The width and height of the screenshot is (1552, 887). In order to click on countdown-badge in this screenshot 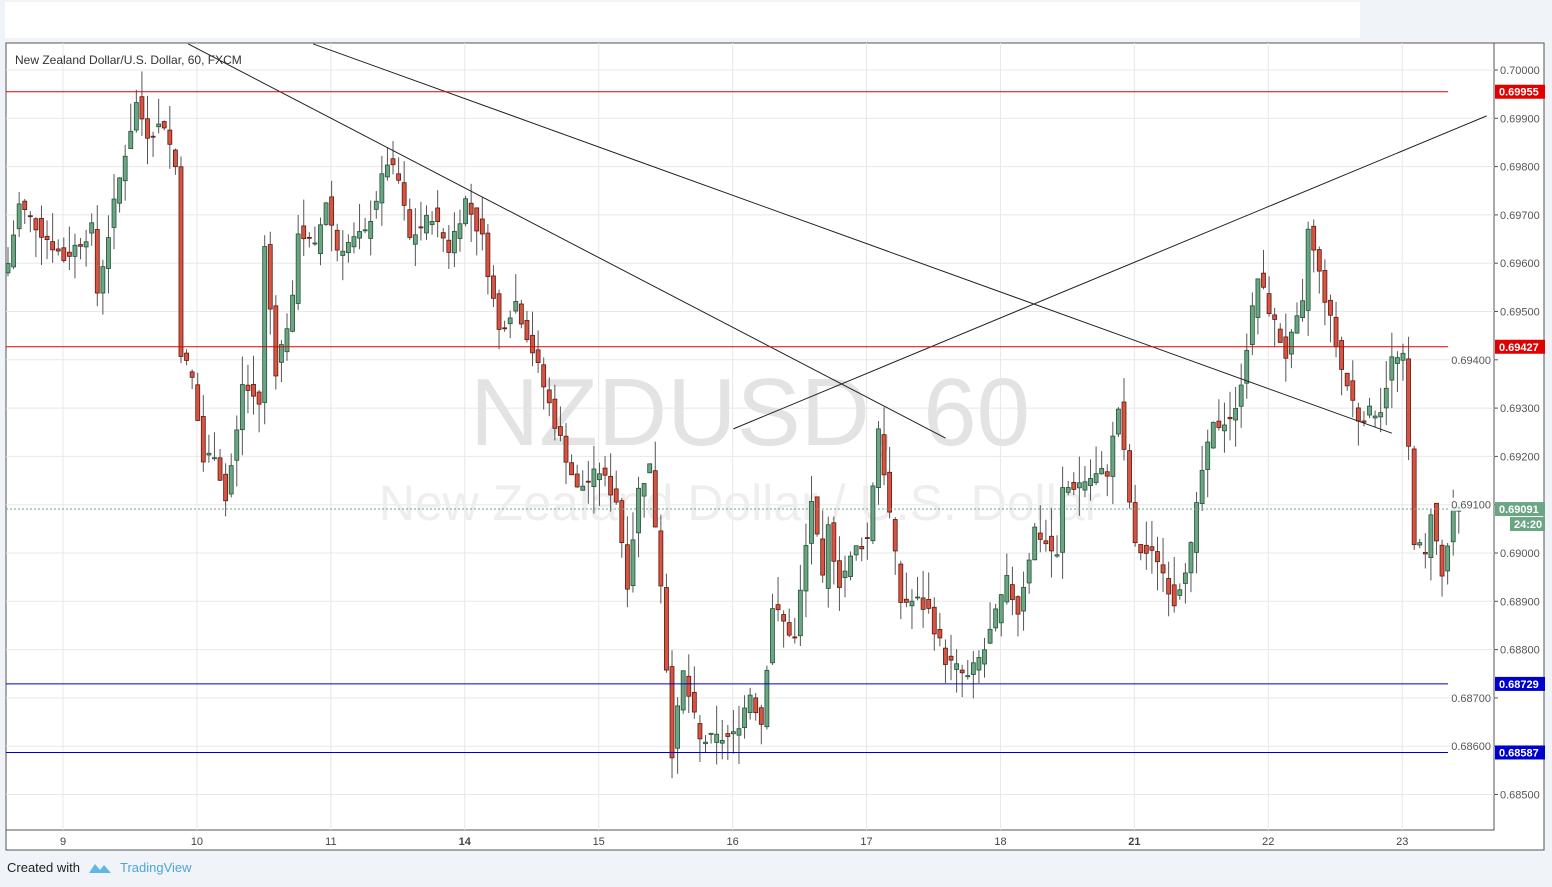, I will do `click(1527, 524)`.